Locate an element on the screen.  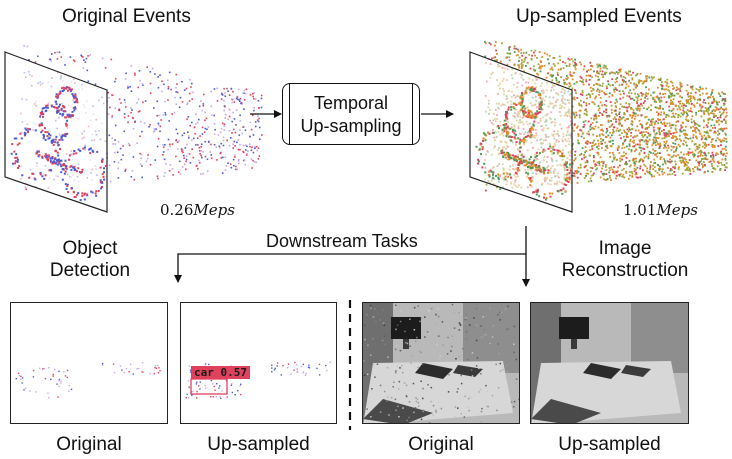
upsampled-bike-sketch is located at coordinates (524, 143).